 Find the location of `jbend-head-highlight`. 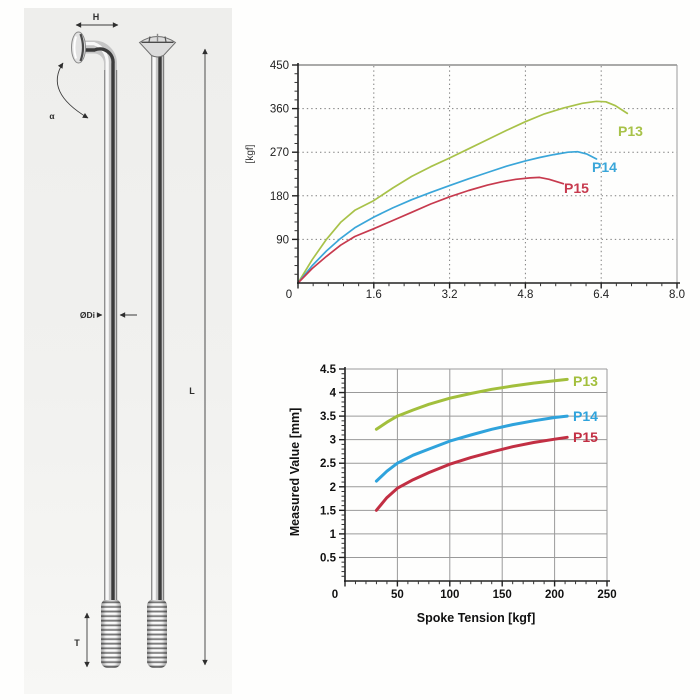

jbend-head-highlight is located at coordinates (75, 47).